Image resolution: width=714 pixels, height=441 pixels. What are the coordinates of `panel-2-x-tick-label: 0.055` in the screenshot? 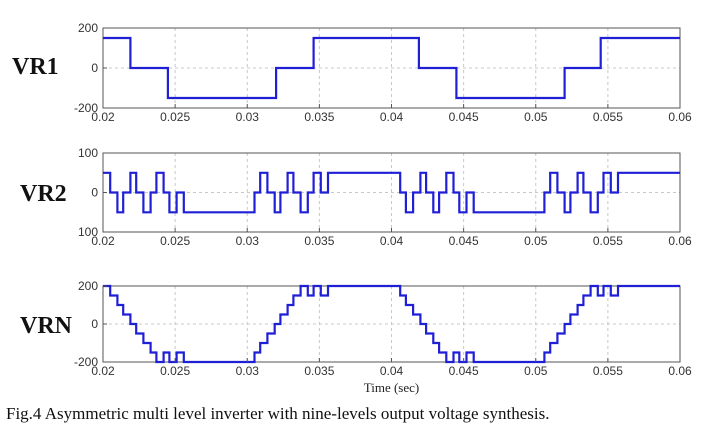 It's located at (608, 241).